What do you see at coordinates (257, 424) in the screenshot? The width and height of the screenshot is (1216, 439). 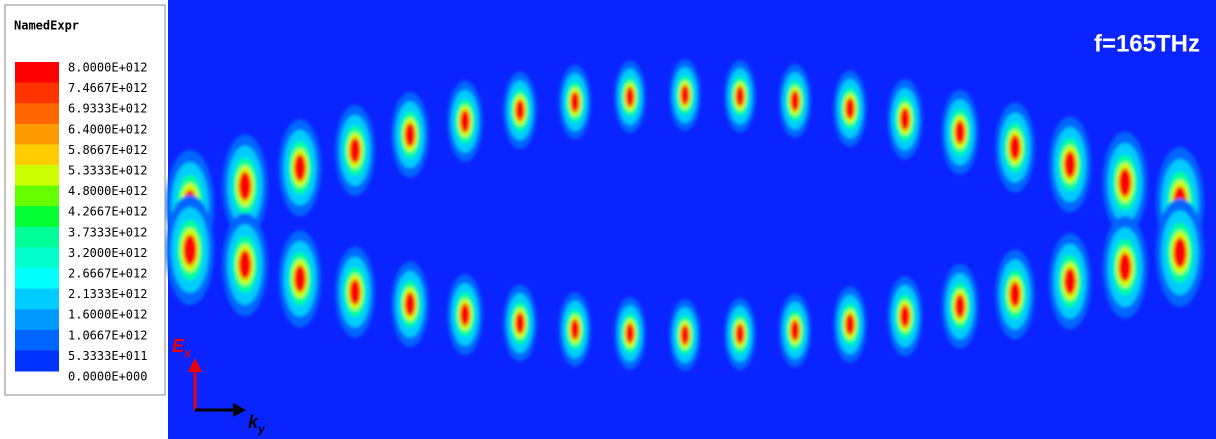 I see `k-label: ky` at bounding box center [257, 424].